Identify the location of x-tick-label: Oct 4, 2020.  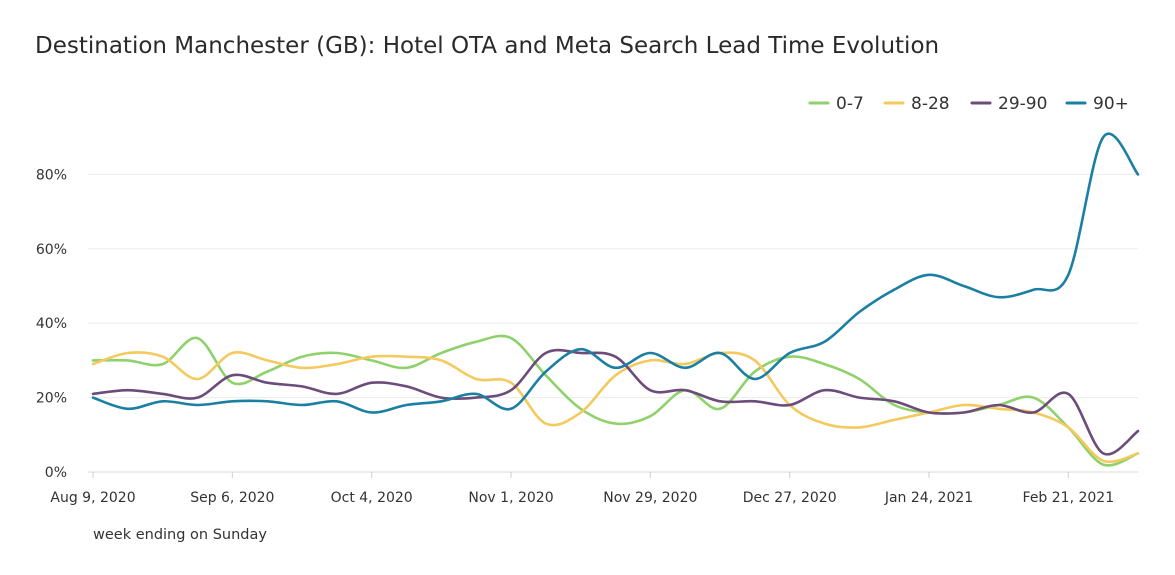
(372, 498).